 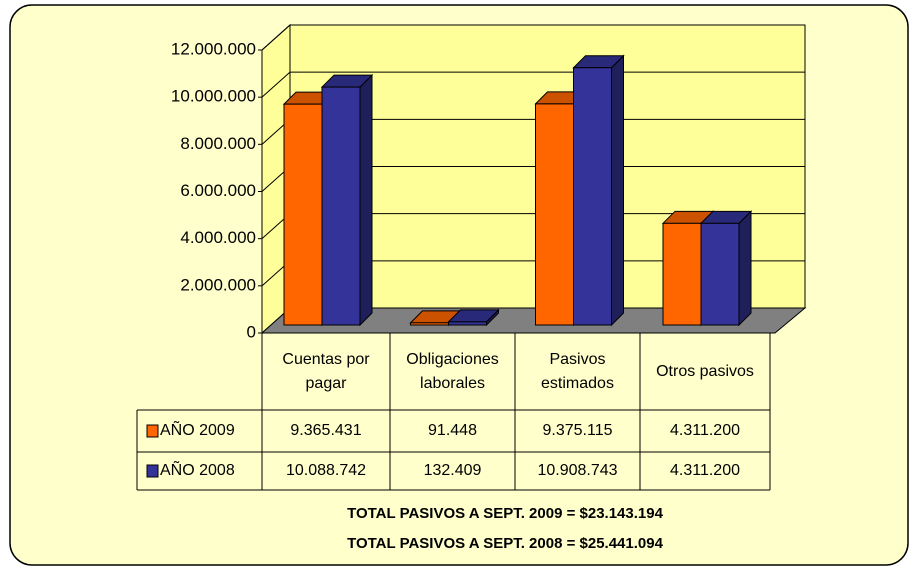 I want to click on y-tick-label: 10.000.000, so click(x=213, y=96).